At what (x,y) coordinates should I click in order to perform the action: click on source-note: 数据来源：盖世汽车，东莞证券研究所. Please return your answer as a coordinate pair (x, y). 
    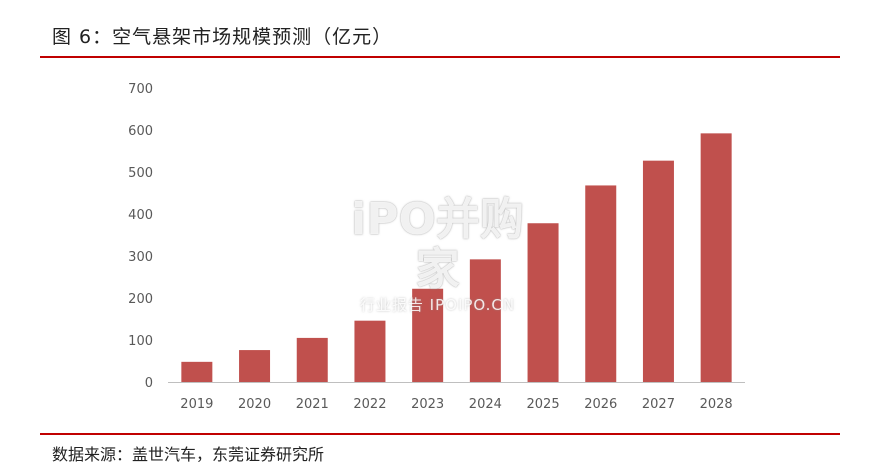
    Looking at the image, I should click on (188, 454).